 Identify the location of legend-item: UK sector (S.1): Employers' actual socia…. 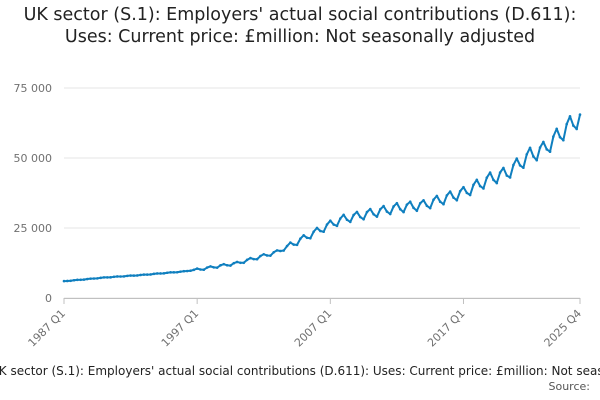
(300, 371).